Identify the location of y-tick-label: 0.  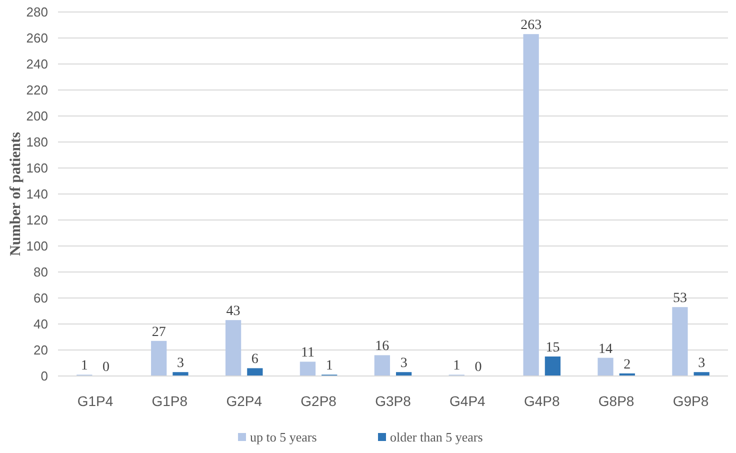
(44, 376).